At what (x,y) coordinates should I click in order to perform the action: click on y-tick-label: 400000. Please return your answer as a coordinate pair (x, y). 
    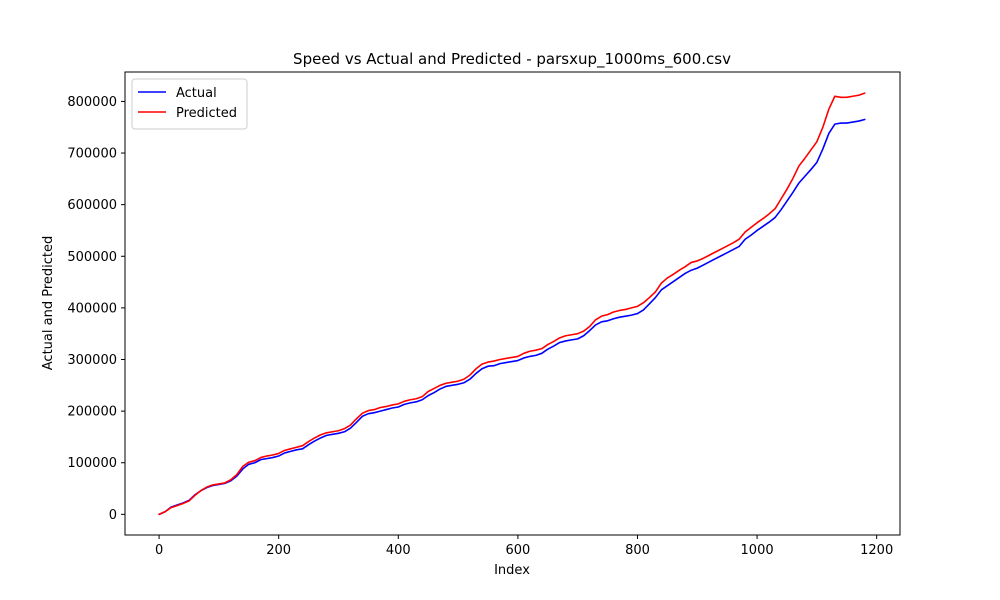
    Looking at the image, I should click on (92, 308).